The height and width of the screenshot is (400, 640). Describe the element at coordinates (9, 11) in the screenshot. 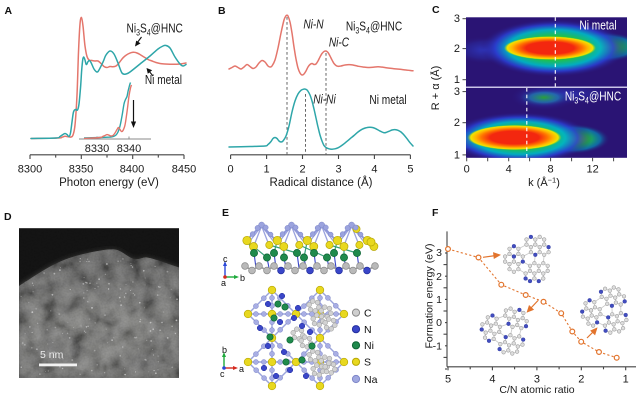

I see `svg-text: A` at that location.